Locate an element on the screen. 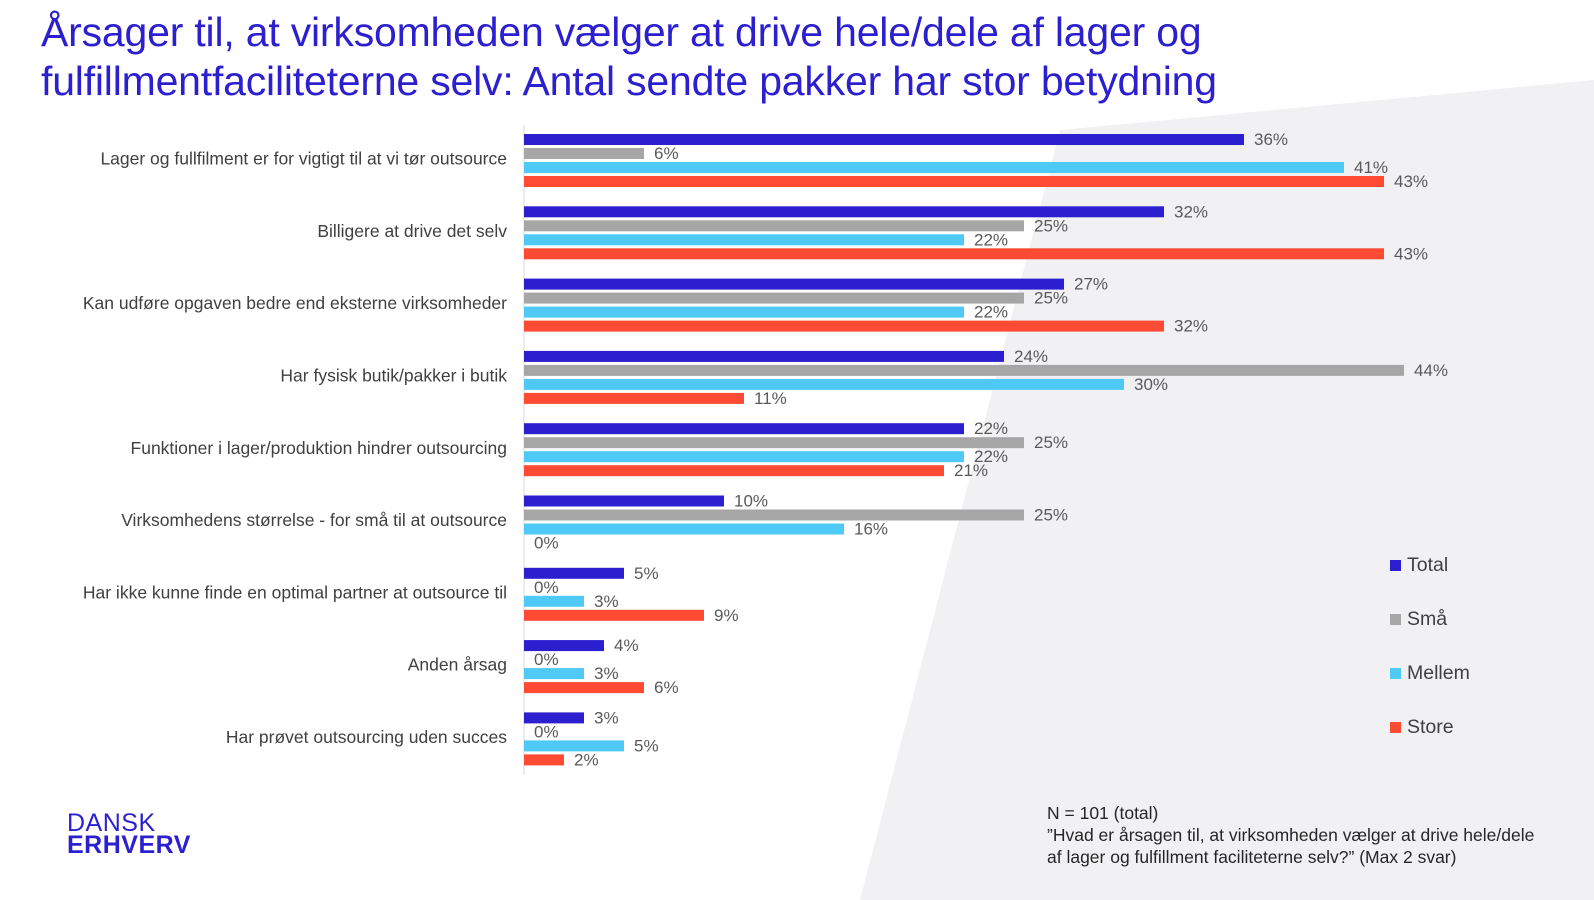 The height and width of the screenshot is (900, 1594). legend-item-sma: Små is located at coordinates (1430, 619).